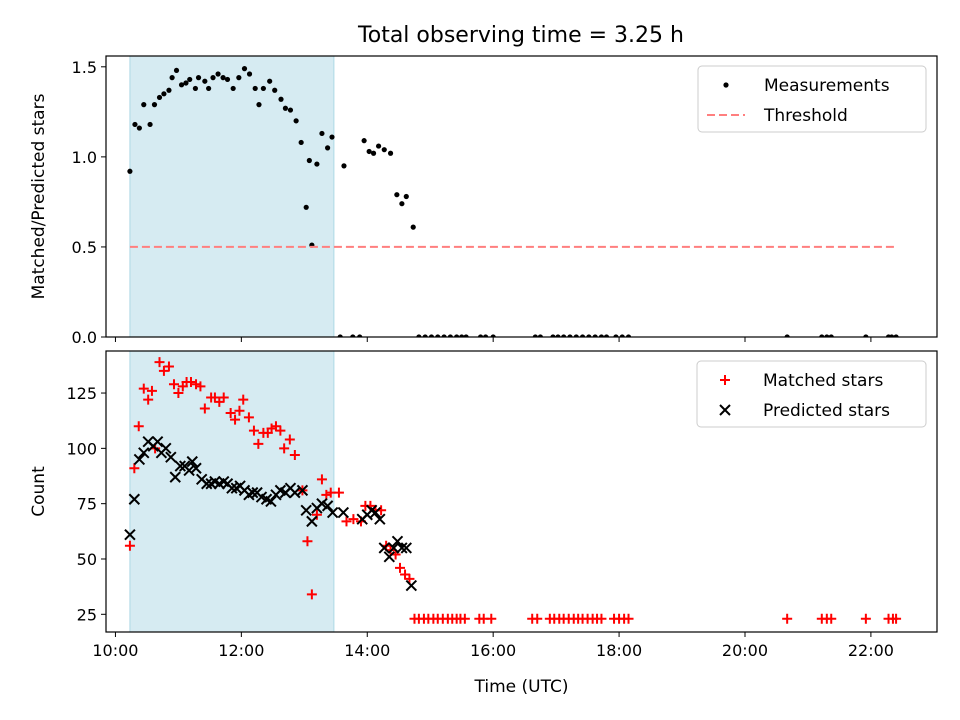 The height and width of the screenshot is (720, 960). Describe the element at coordinates (827, 86) in the screenshot. I see `ratio-legend-label: Measurements` at that location.